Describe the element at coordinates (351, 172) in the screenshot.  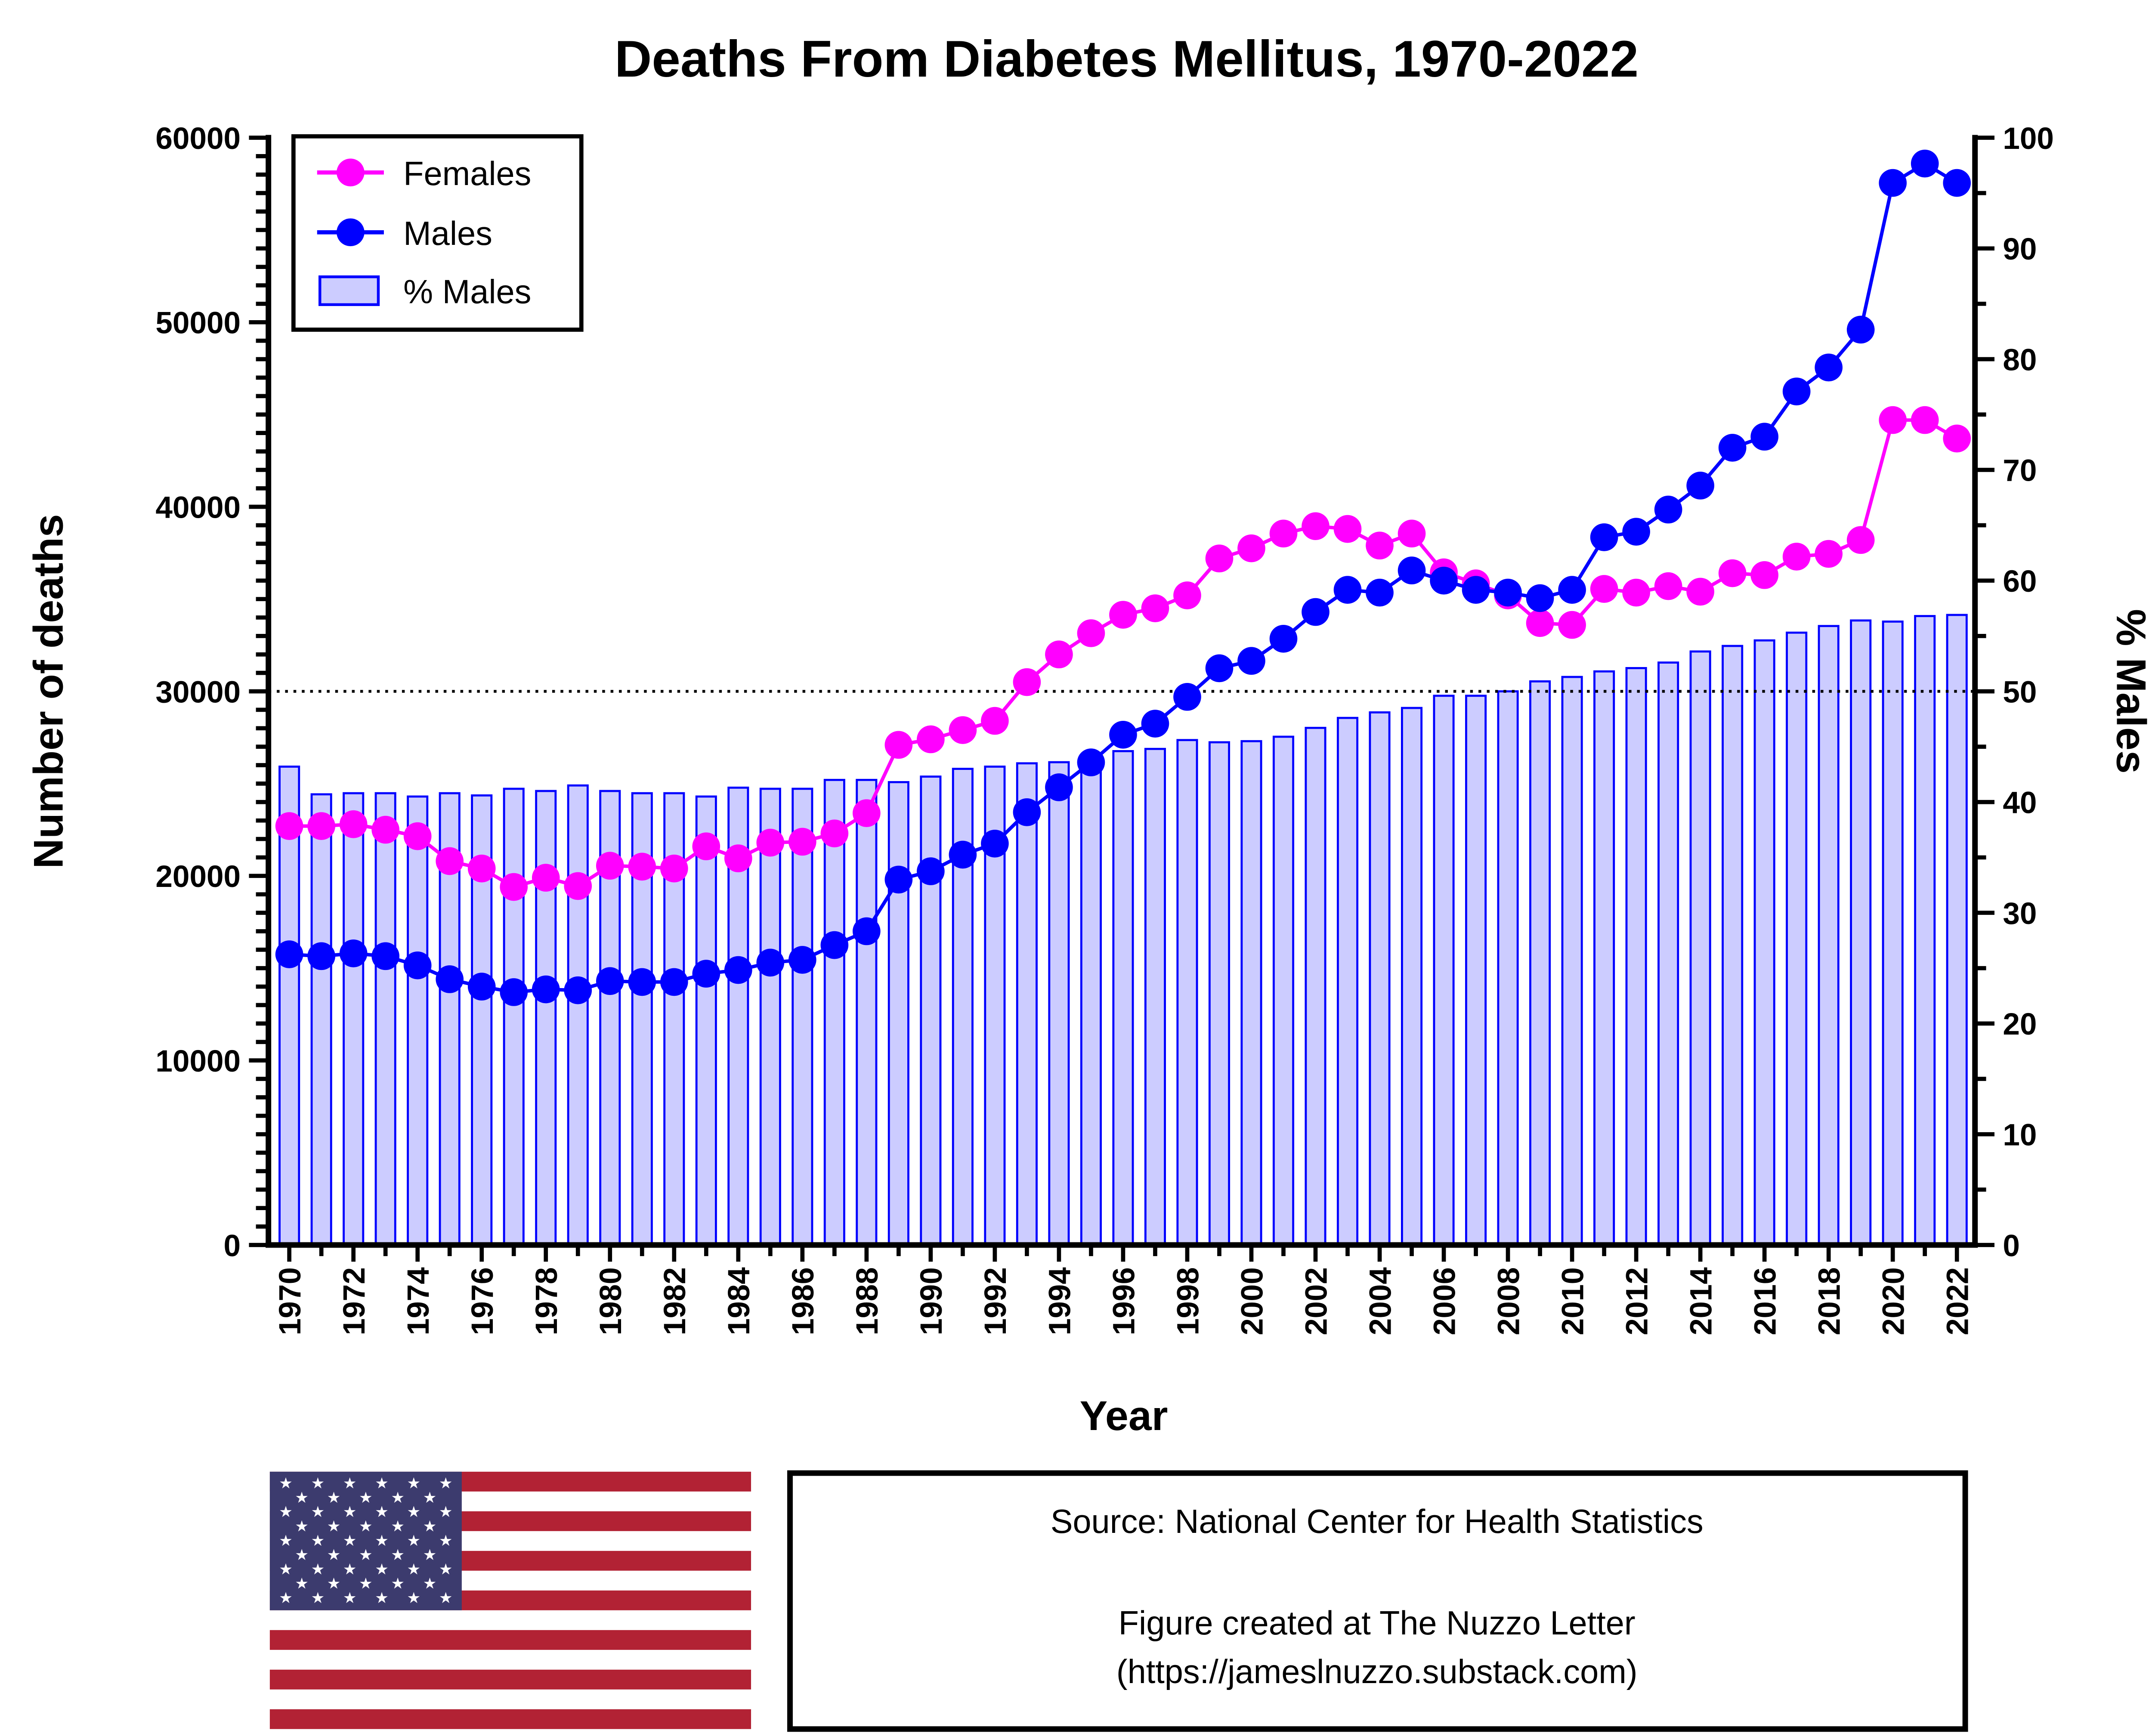
I see `legend-marker-females` at that location.